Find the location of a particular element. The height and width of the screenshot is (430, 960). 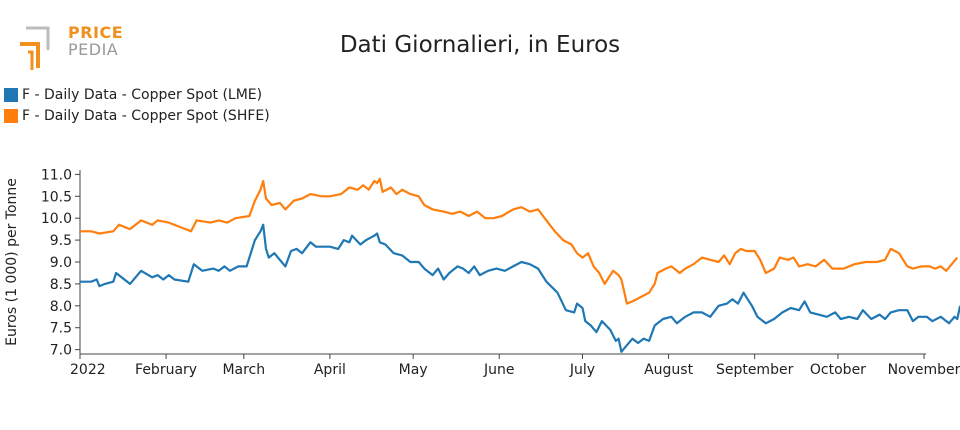

y-tick-label: 9.5 is located at coordinates (61, 241).